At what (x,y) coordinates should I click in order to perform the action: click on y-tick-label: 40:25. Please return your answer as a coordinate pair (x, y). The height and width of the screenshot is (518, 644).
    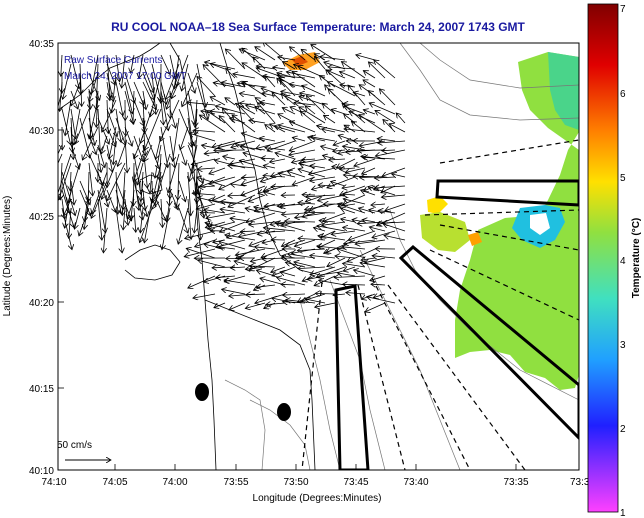
    Looking at the image, I should click on (41, 217).